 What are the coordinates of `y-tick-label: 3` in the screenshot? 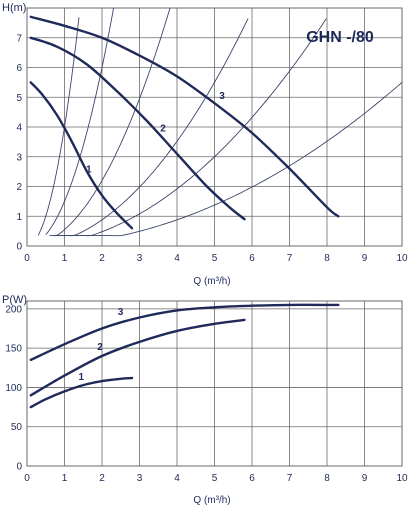 It's located at (19, 157).